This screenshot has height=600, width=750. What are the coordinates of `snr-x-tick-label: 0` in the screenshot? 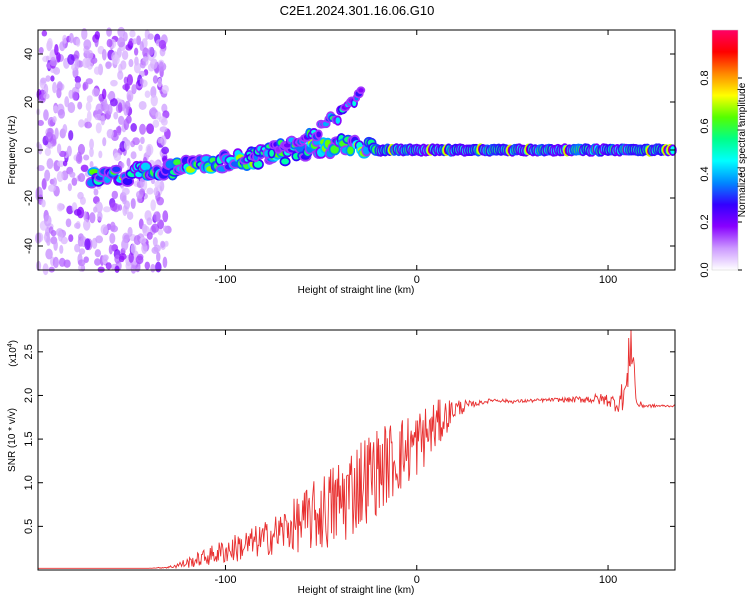 It's located at (417, 580).